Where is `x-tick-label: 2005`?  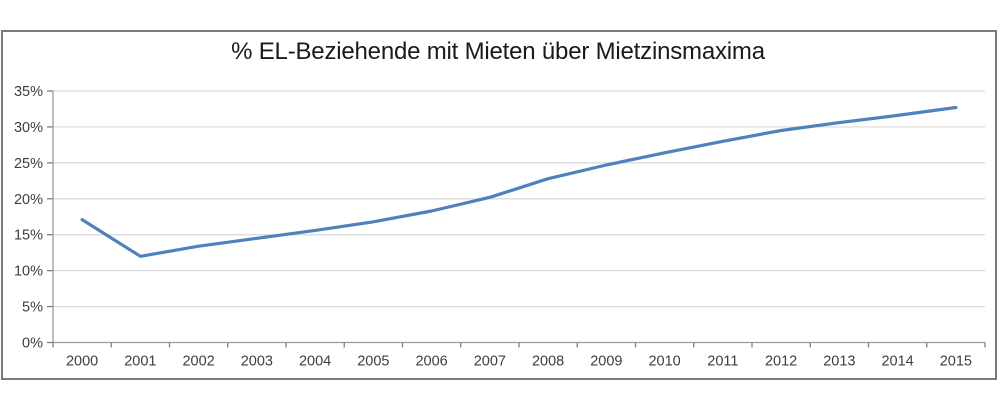
x-tick-label: 2005 is located at coordinates (373, 362).